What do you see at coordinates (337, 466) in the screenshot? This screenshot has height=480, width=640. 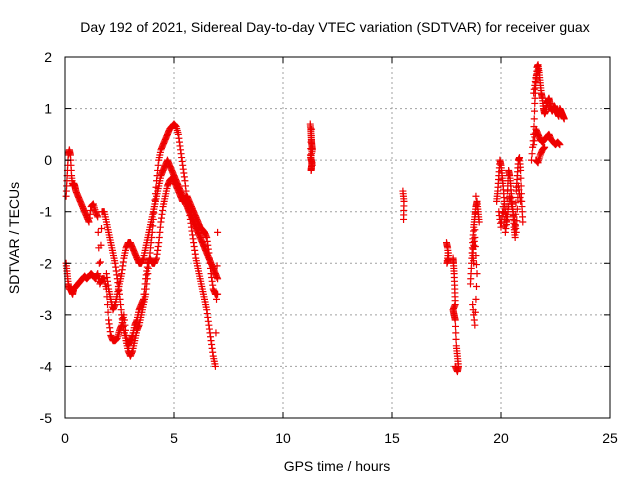 I see `x-axis-label: GPS time / hours` at bounding box center [337, 466].